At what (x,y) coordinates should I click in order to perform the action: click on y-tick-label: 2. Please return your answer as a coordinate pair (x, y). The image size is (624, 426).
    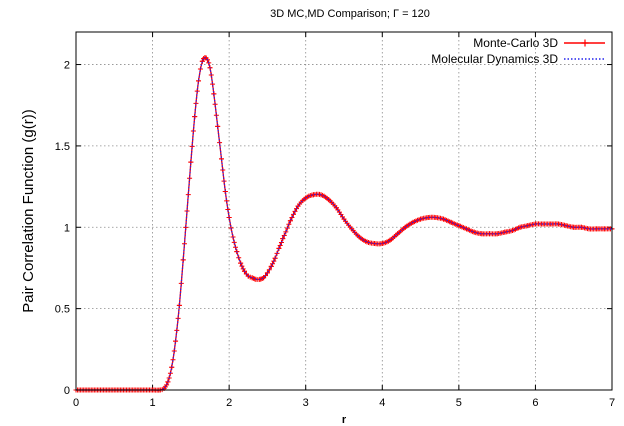
    Looking at the image, I should click on (67, 66).